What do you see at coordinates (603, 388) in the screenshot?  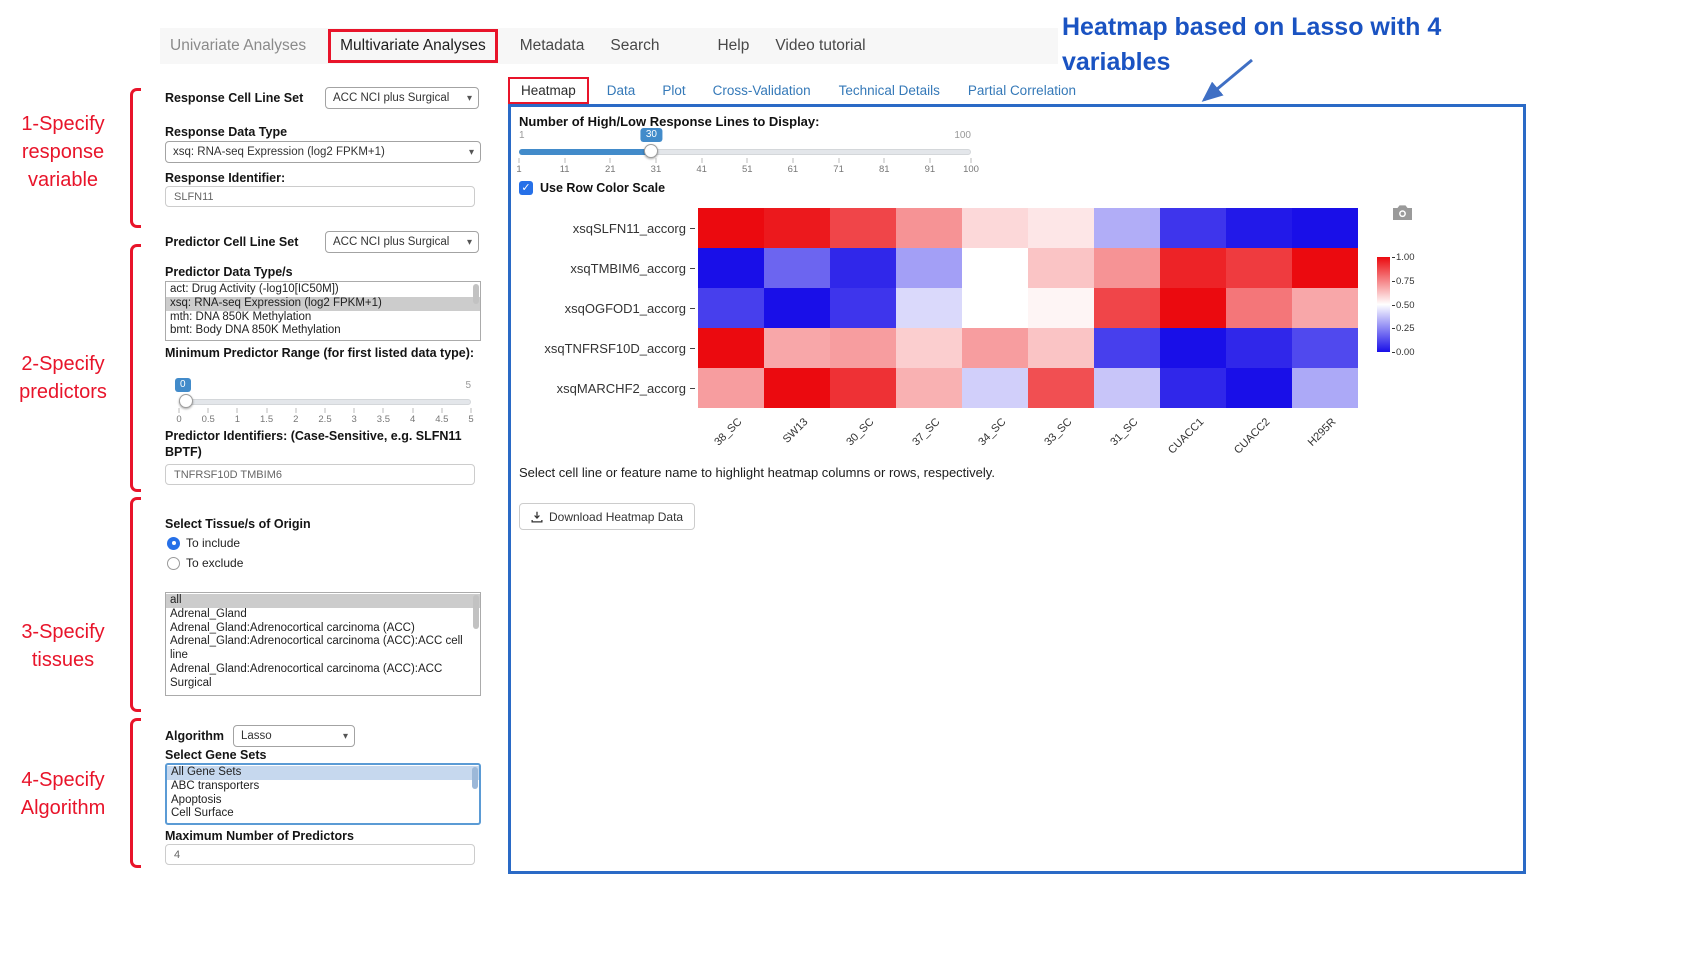 I see `heatmap-row-label: xsqMARCHF2_accorg` at bounding box center [603, 388].